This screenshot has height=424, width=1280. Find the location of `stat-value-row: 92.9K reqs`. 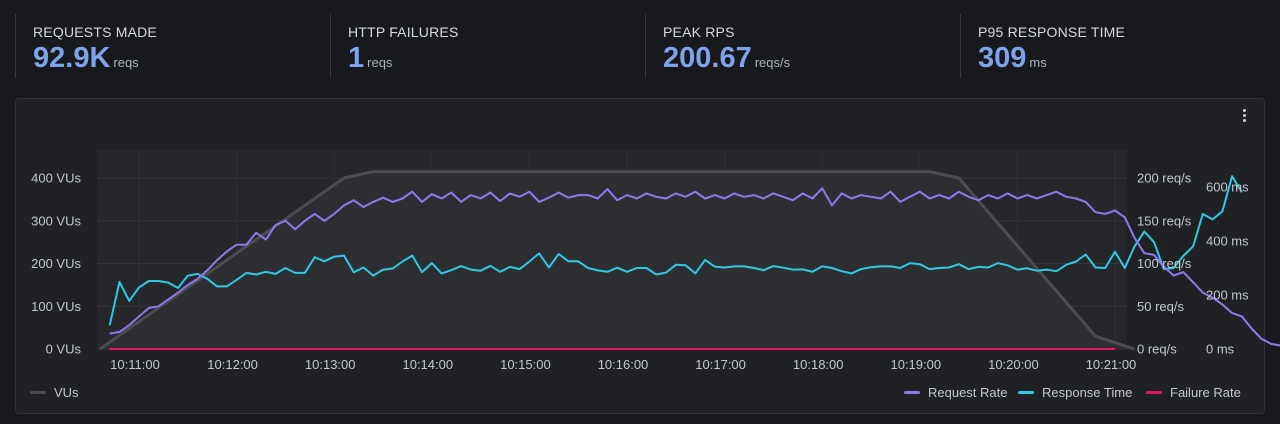

stat-value-row: 92.9K reqs is located at coordinates (183, 58).